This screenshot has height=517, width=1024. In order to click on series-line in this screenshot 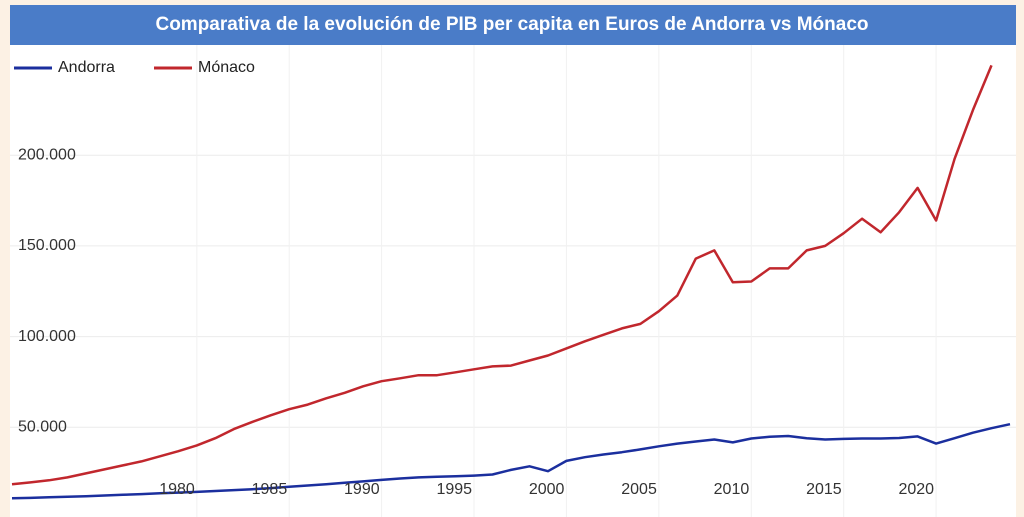, I will do `click(511, 461)`.